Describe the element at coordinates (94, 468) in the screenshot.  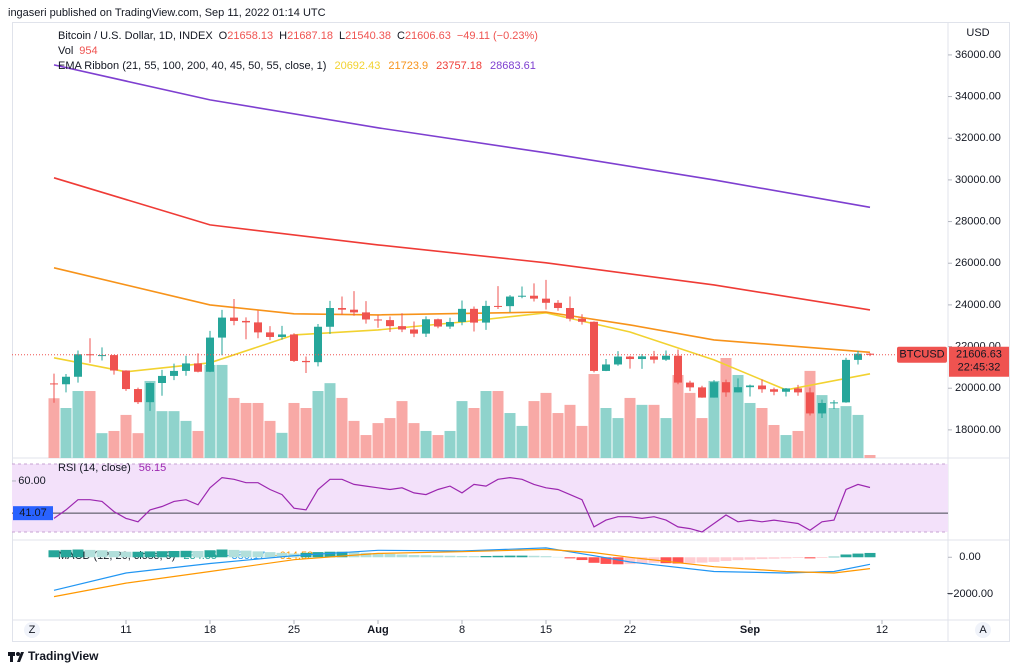
I see `legend-title: RSI (14, close)` at that location.